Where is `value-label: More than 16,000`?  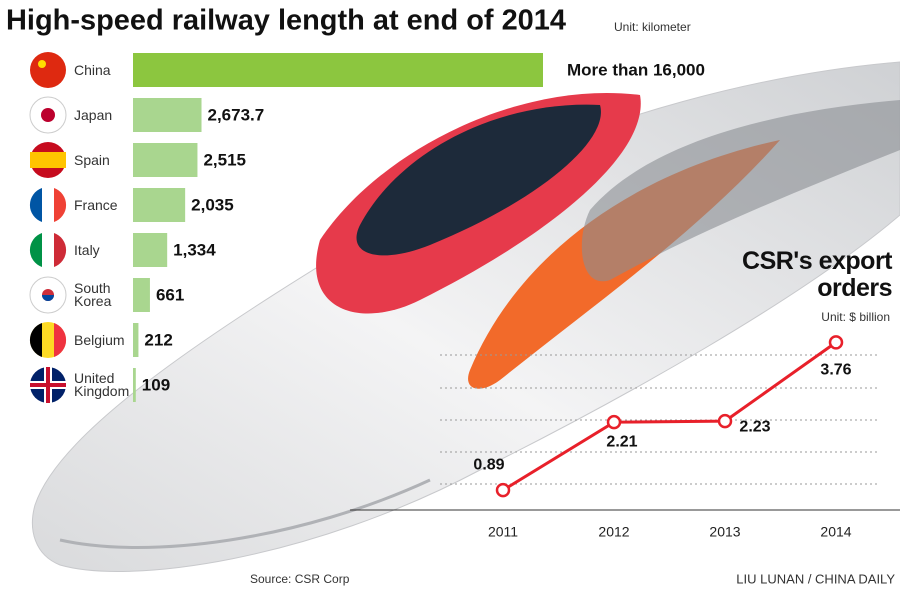 value-label: More than 16,000 is located at coordinates (636, 69).